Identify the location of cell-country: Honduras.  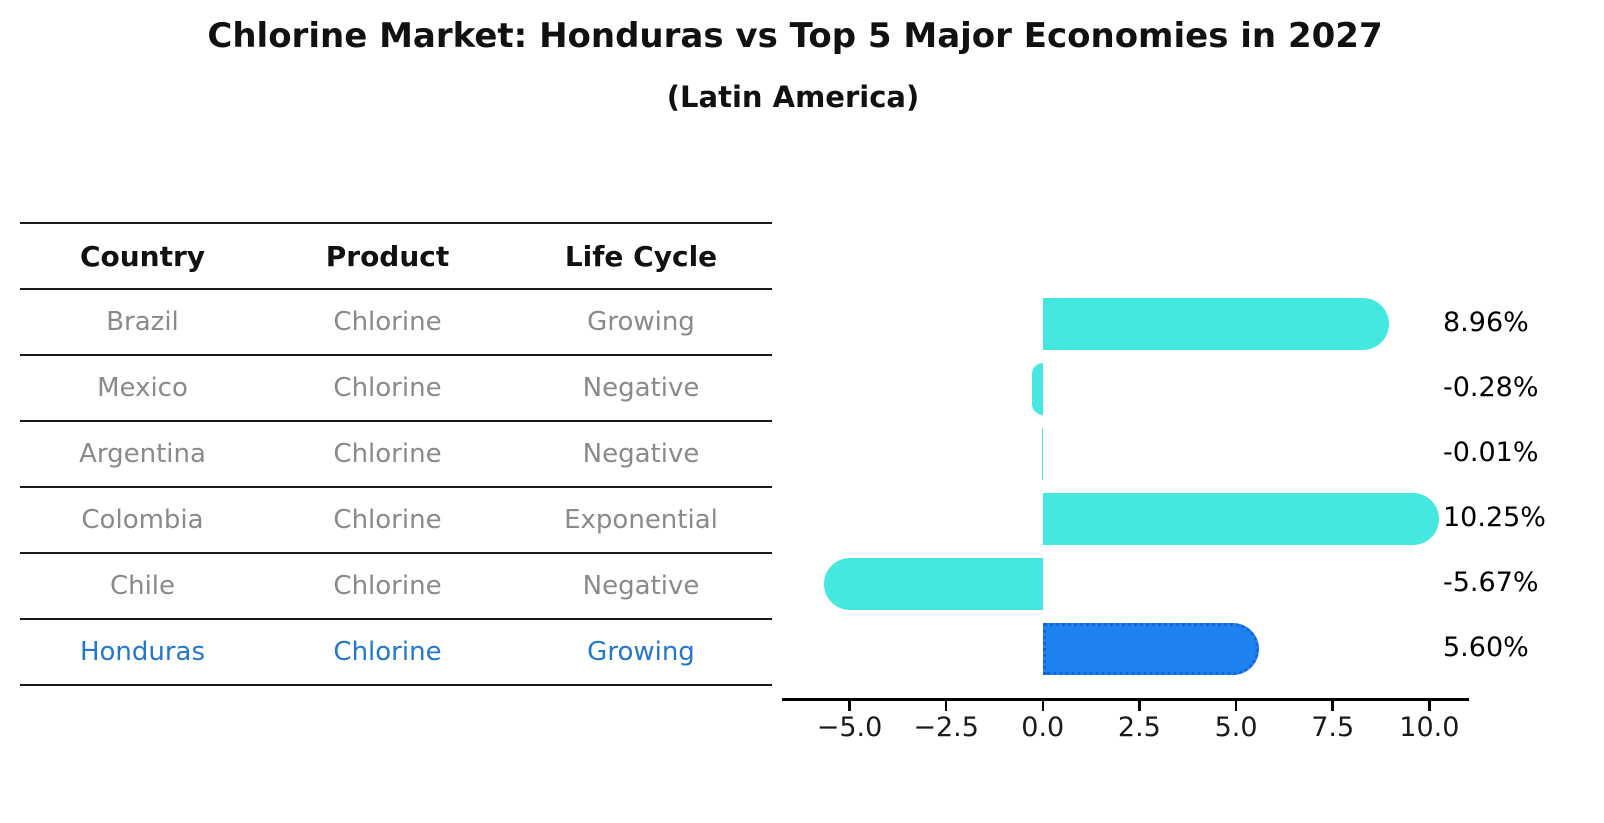
(142, 652).